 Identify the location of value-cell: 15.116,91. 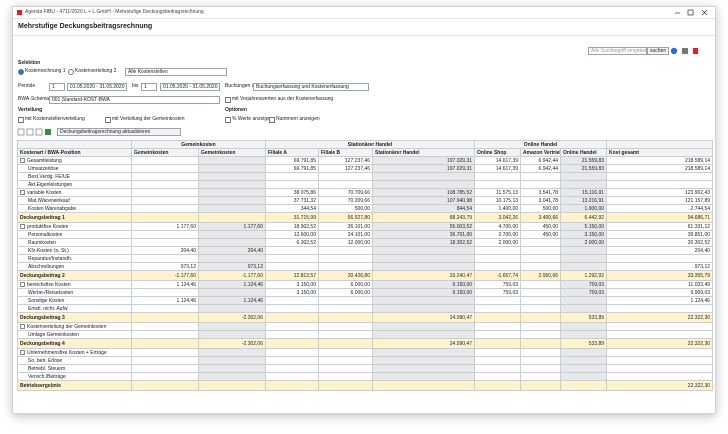
(584, 192).